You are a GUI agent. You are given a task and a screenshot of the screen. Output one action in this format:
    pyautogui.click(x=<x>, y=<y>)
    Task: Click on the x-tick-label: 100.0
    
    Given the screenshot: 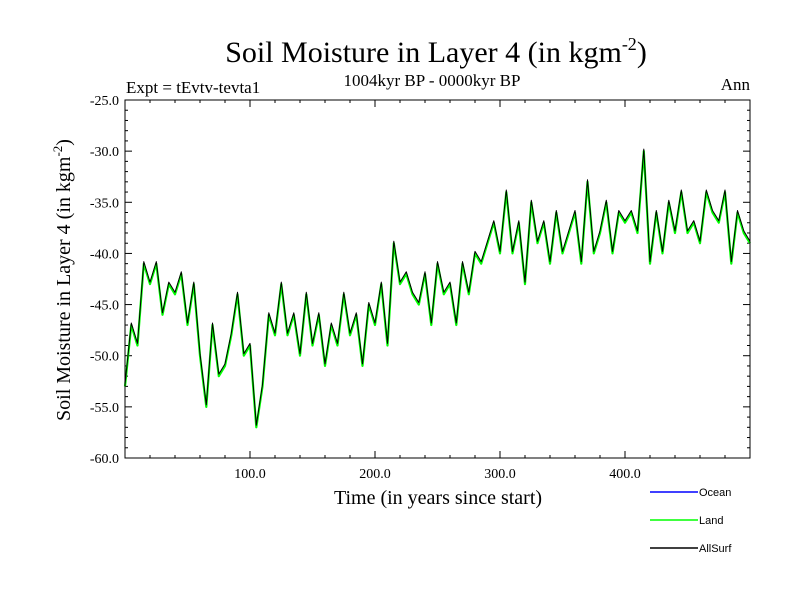 What is the action you would take?
    pyautogui.click(x=250, y=474)
    